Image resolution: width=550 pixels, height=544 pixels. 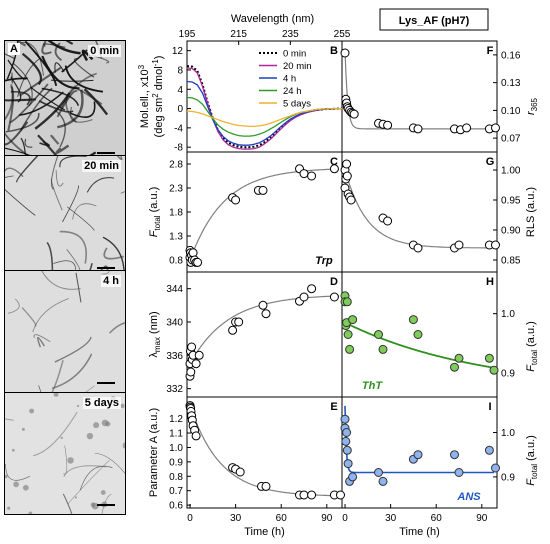 What do you see at coordinates (419, 212) in the screenshot?
I see `panel-frame-g` at bounding box center [419, 212].